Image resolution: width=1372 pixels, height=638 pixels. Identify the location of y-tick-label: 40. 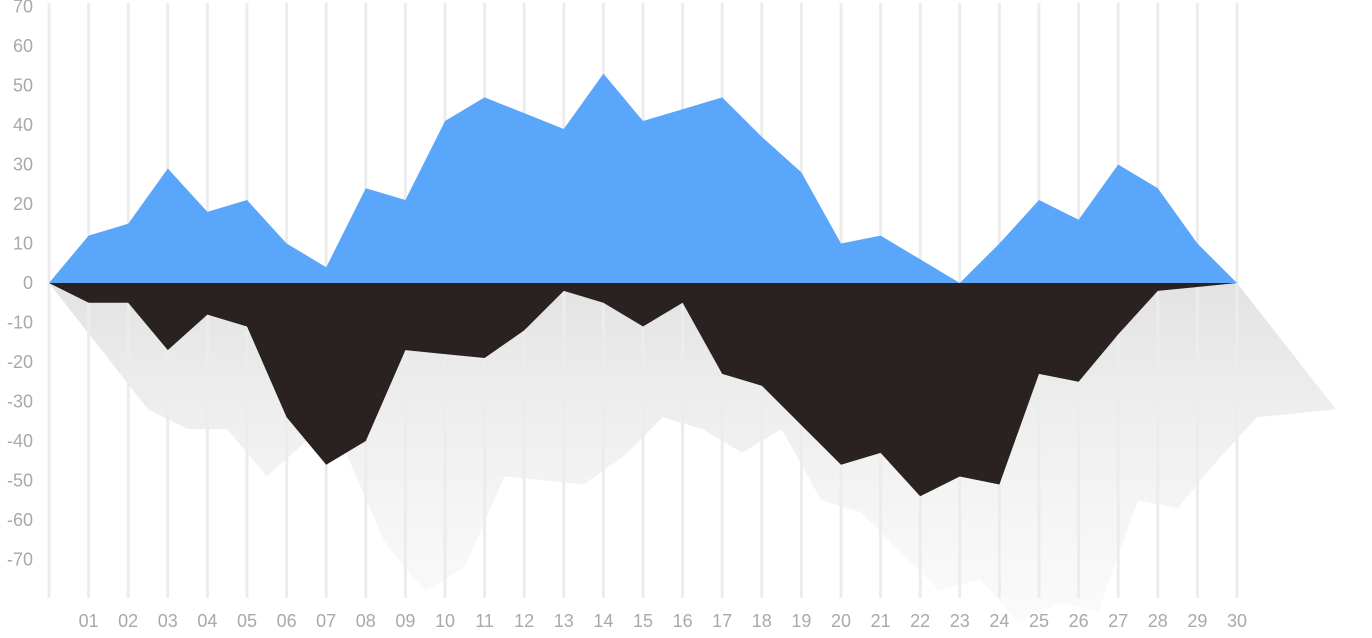
(23, 125).